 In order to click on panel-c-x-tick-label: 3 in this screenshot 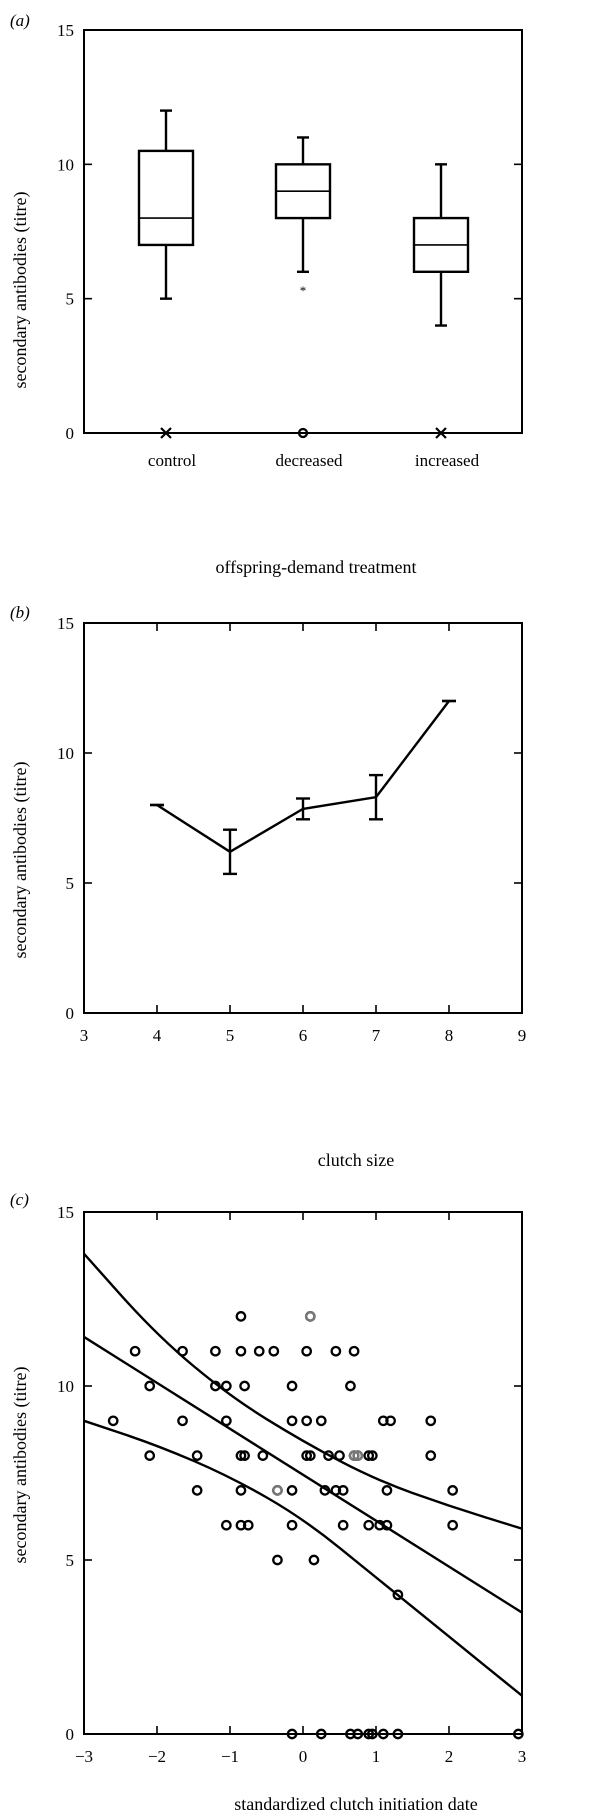, I will do `click(522, 1756)`.